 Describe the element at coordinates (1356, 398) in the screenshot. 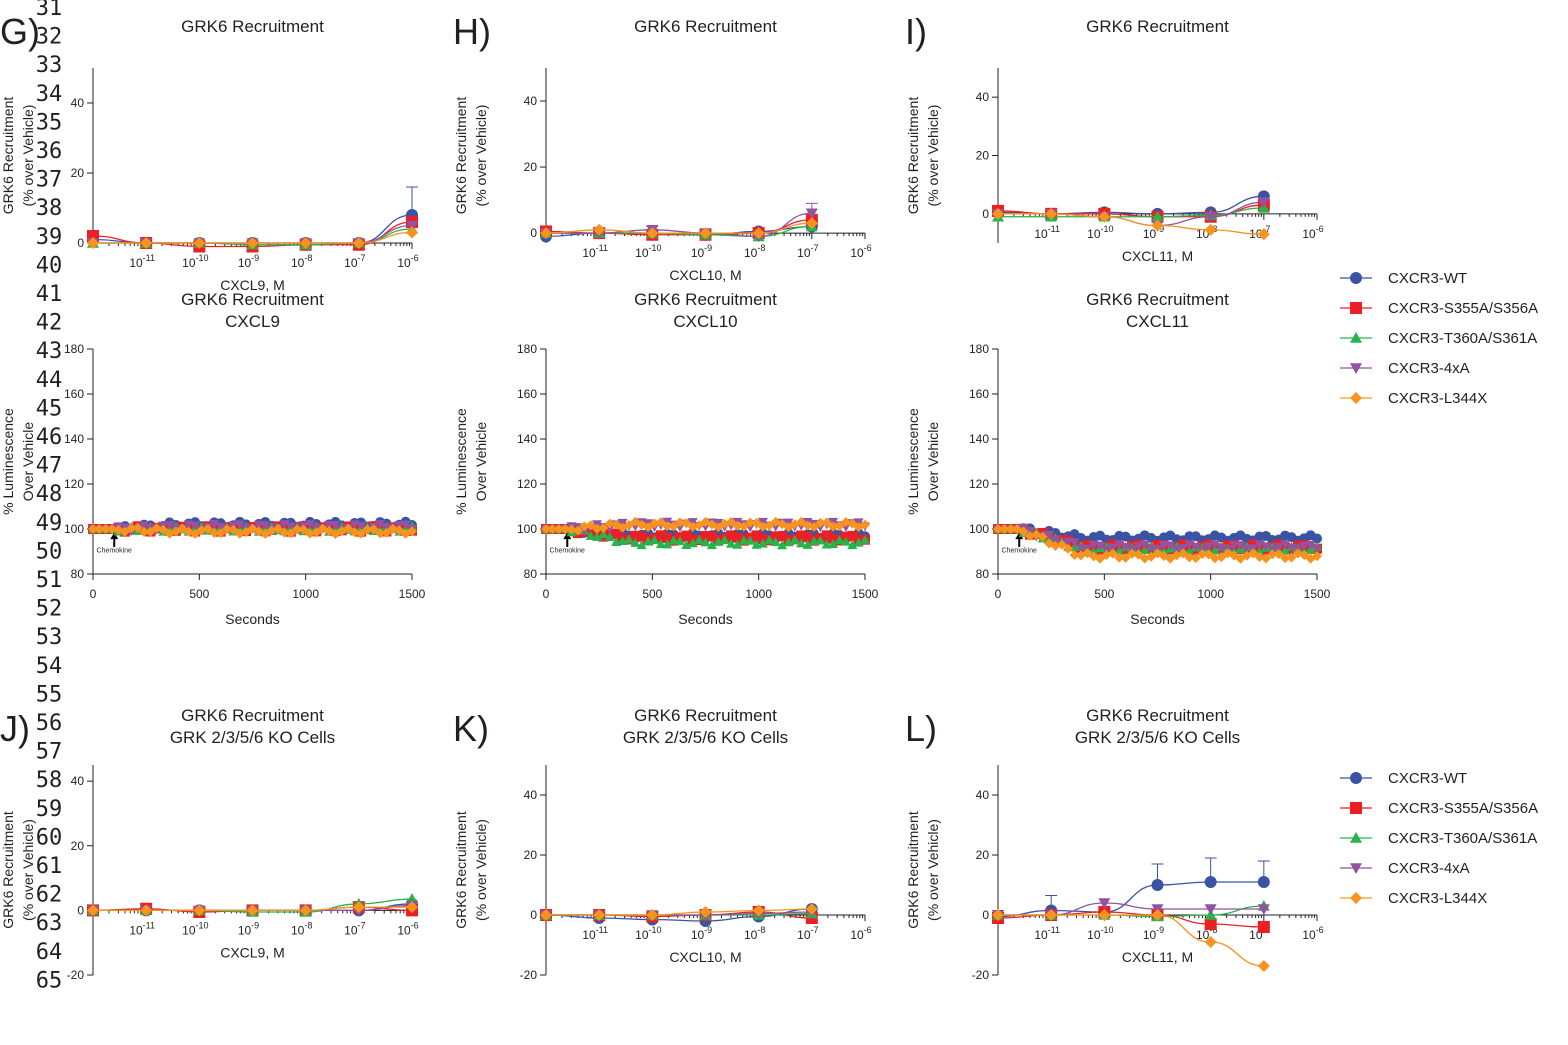

I see `legend-marker` at that location.